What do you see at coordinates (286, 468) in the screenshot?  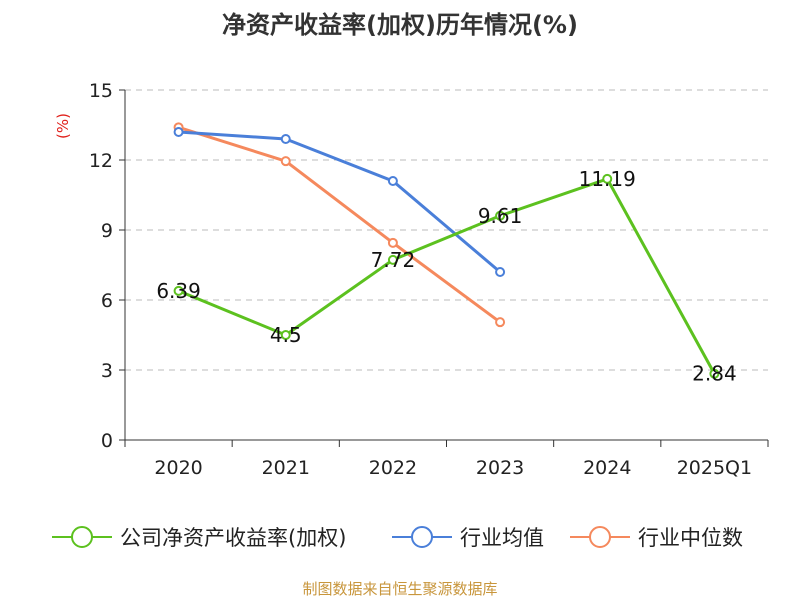 I see `x-tick-label: 2021` at bounding box center [286, 468].